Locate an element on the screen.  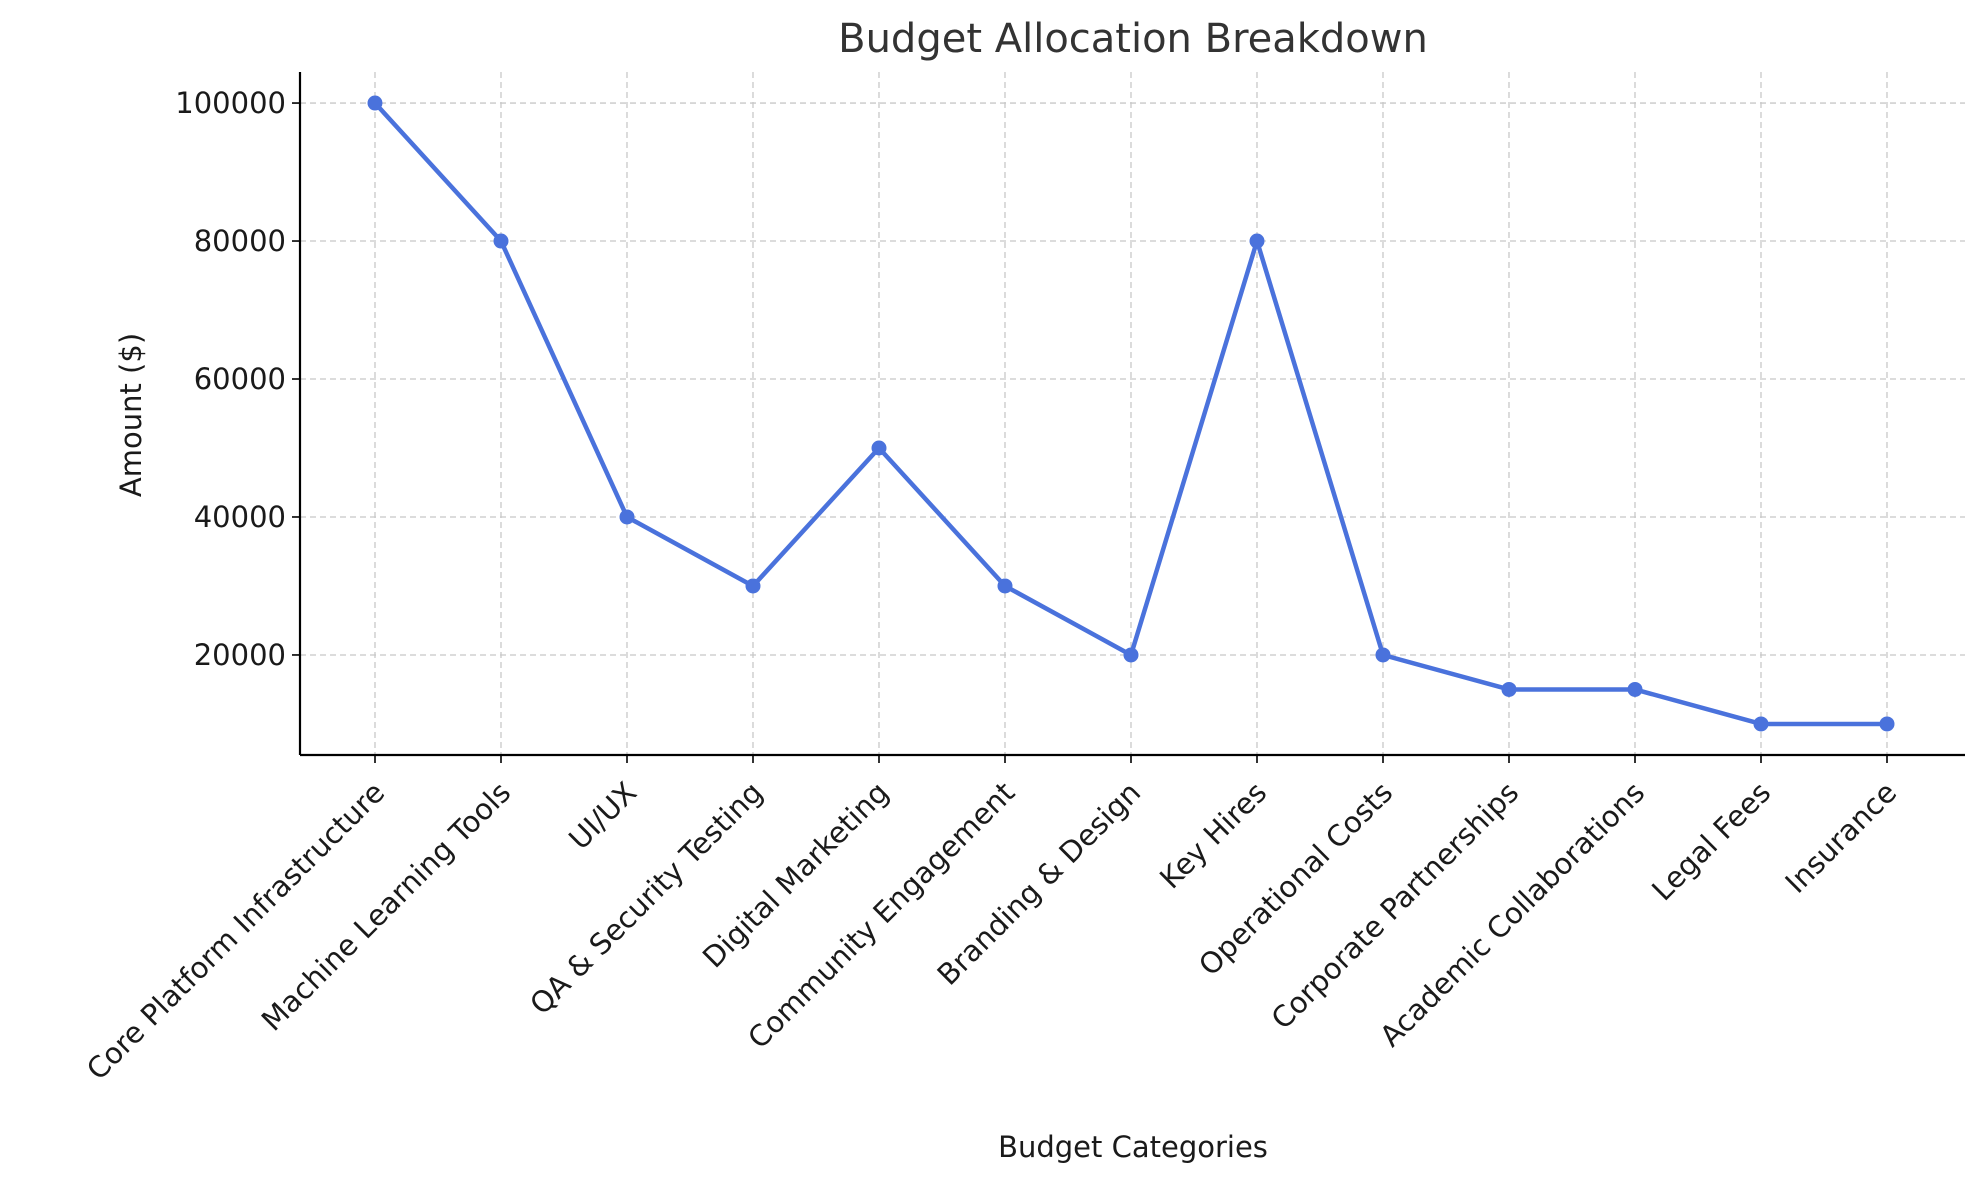
x-tick-label: Legal Fees is located at coordinates (1711, 841).